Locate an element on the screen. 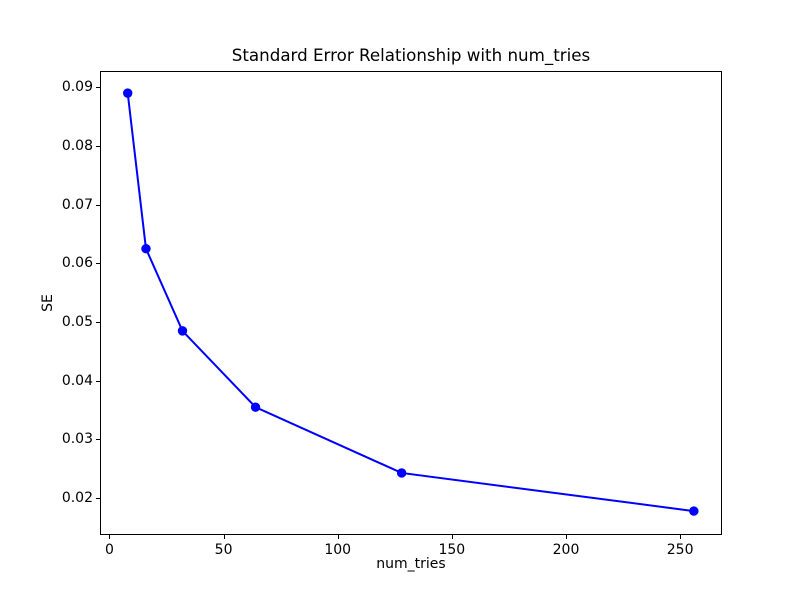 The height and width of the screenshot is (600, 800). y-tick-label: 0.03 is located at coordinates (77, 439).